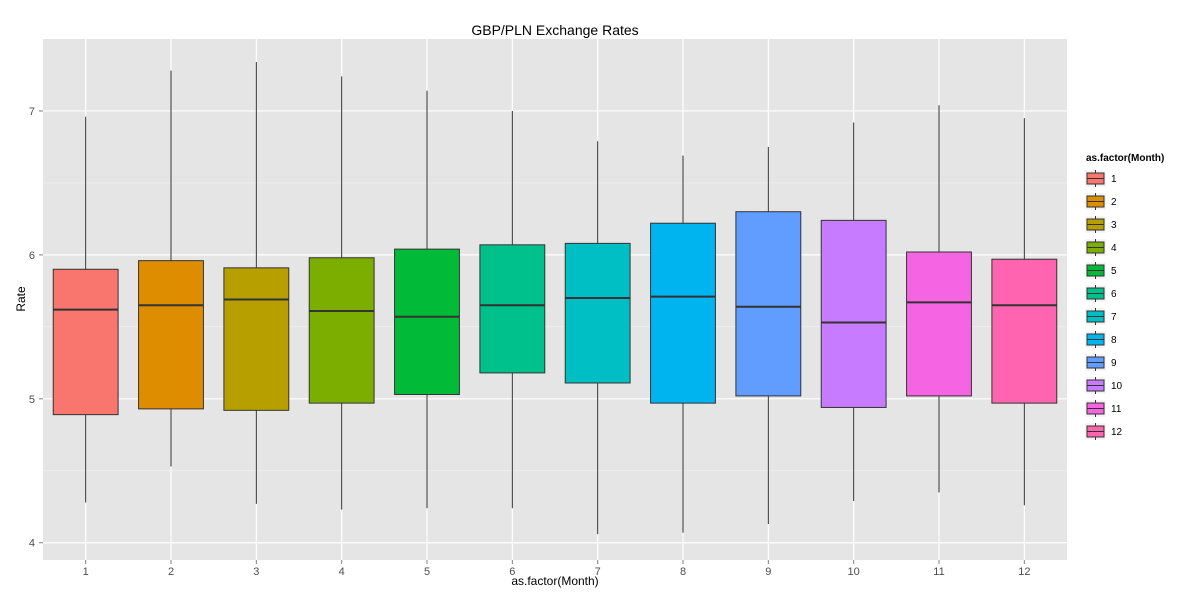  I want to click on legend-item-5: 5, so click(1100, 270).